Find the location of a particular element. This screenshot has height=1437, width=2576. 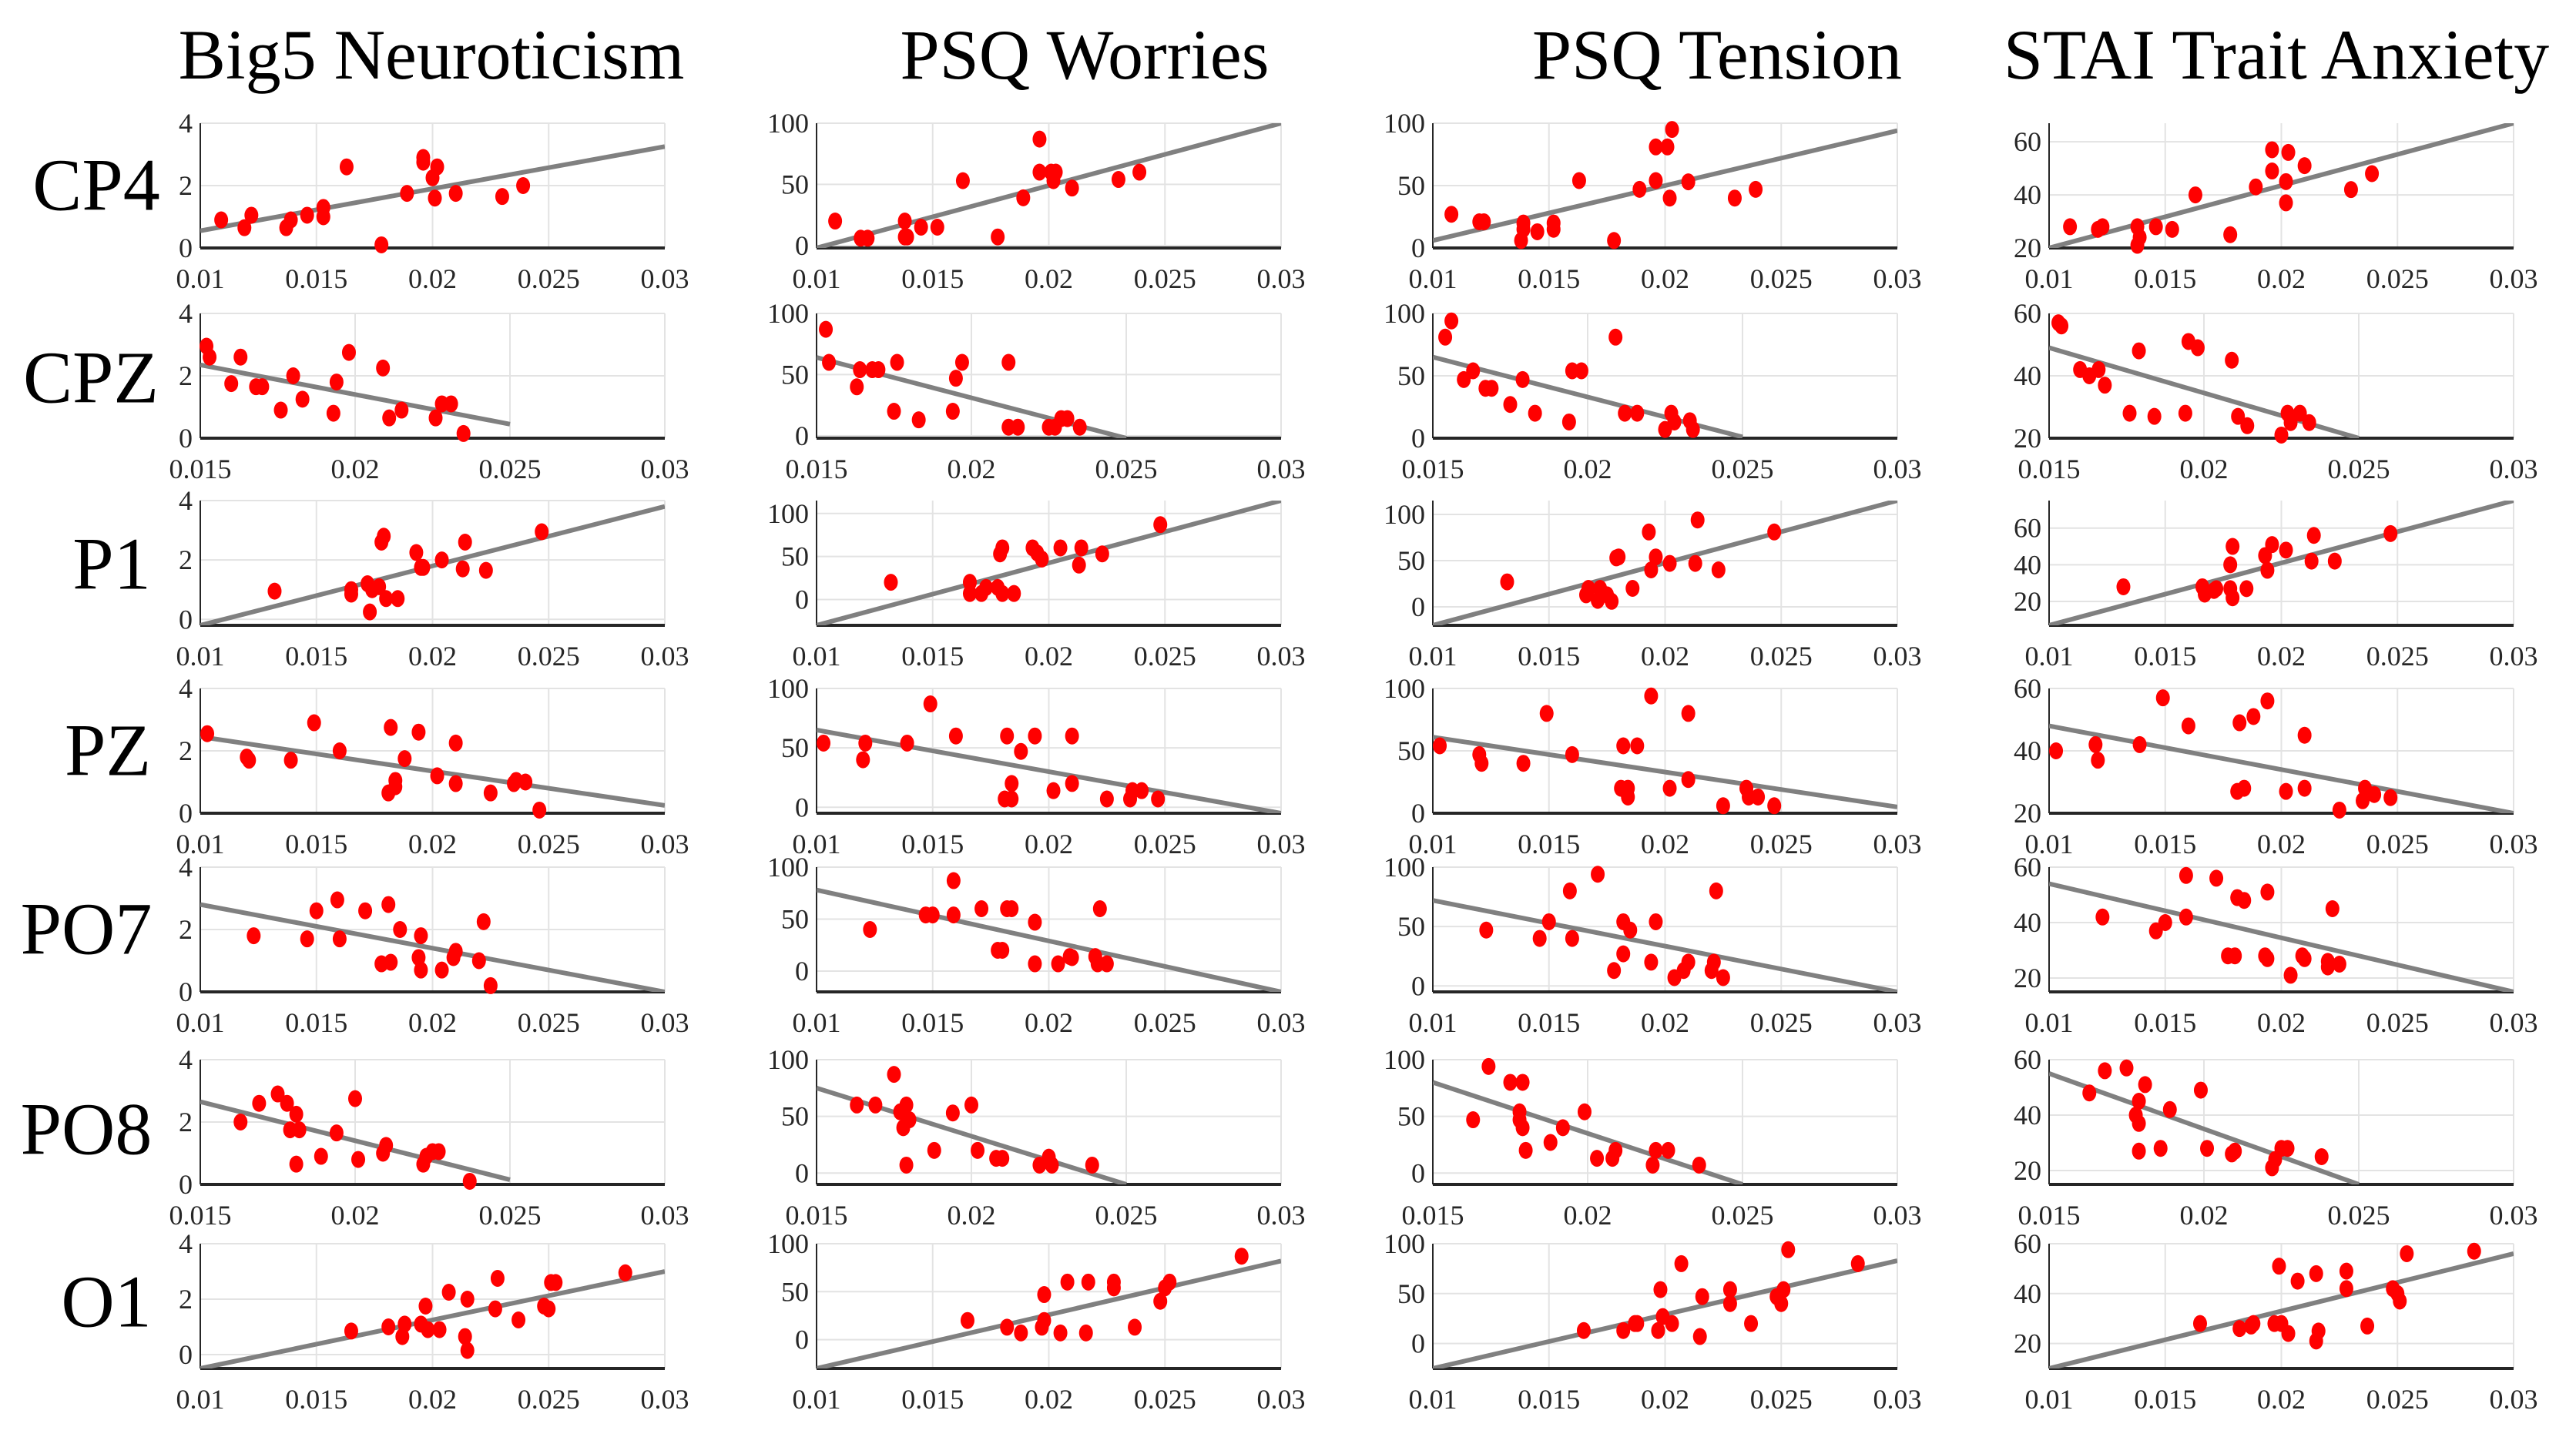

row-label-cp4: CP4 is located at coordinates (96, 184).